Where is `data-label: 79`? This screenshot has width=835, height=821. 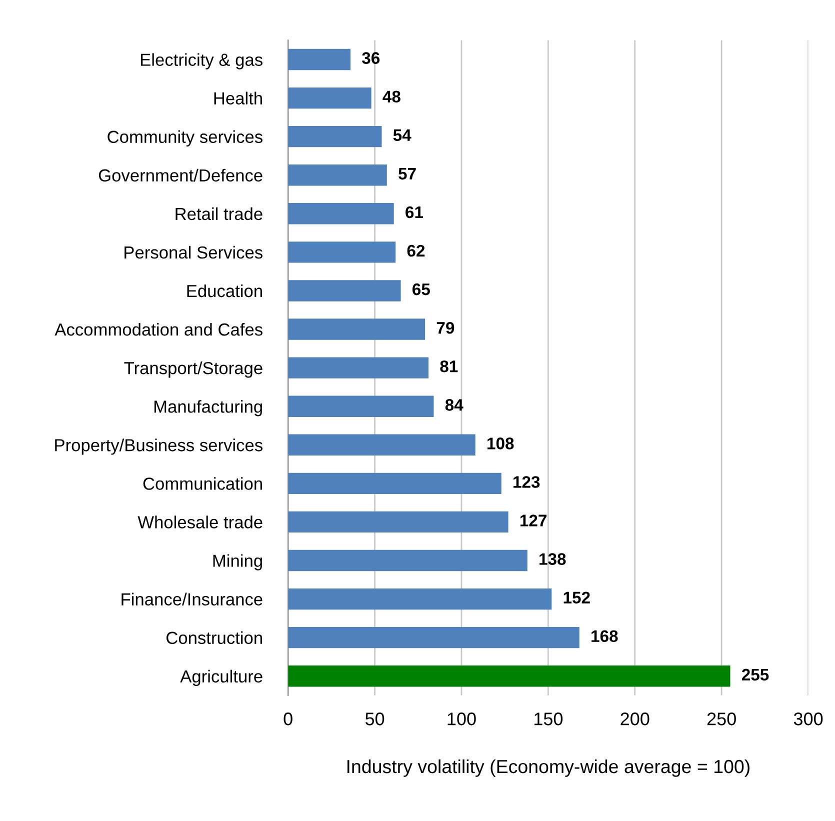
data-label: 79 is located at coordinates (445, 328).